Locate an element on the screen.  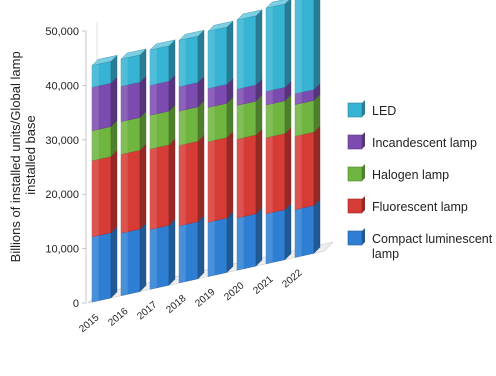
legend-entry-fluorescent-lamp: Fluorescent lamp is located at coordinates (407, 205).